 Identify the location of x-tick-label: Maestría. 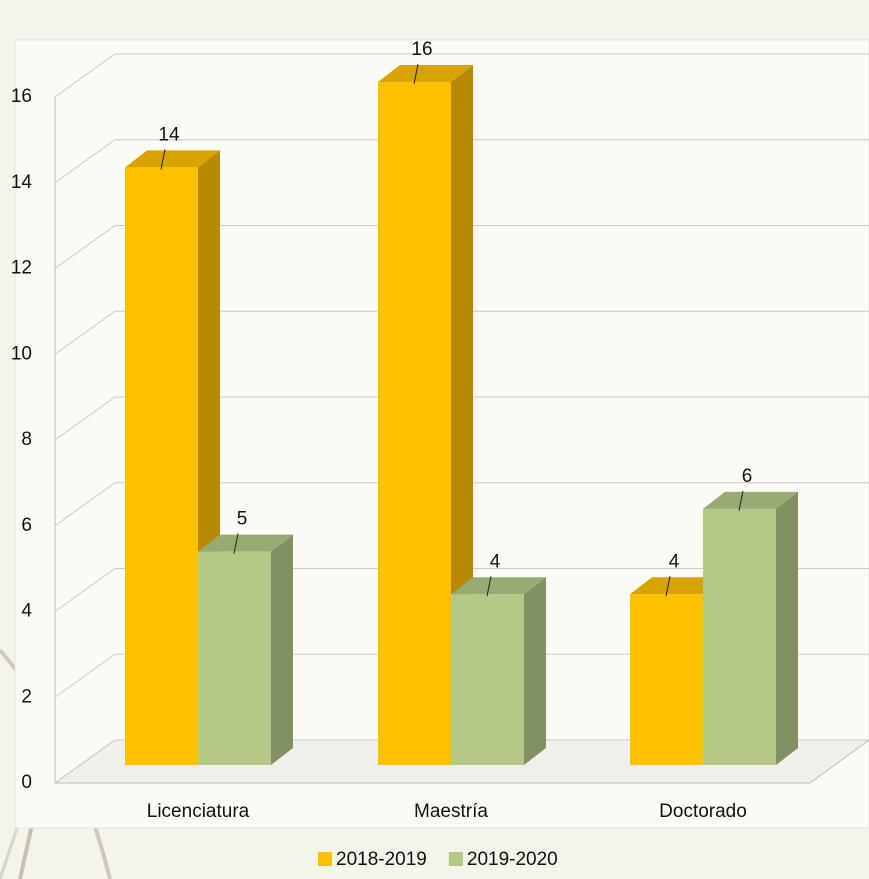
(451, 811).